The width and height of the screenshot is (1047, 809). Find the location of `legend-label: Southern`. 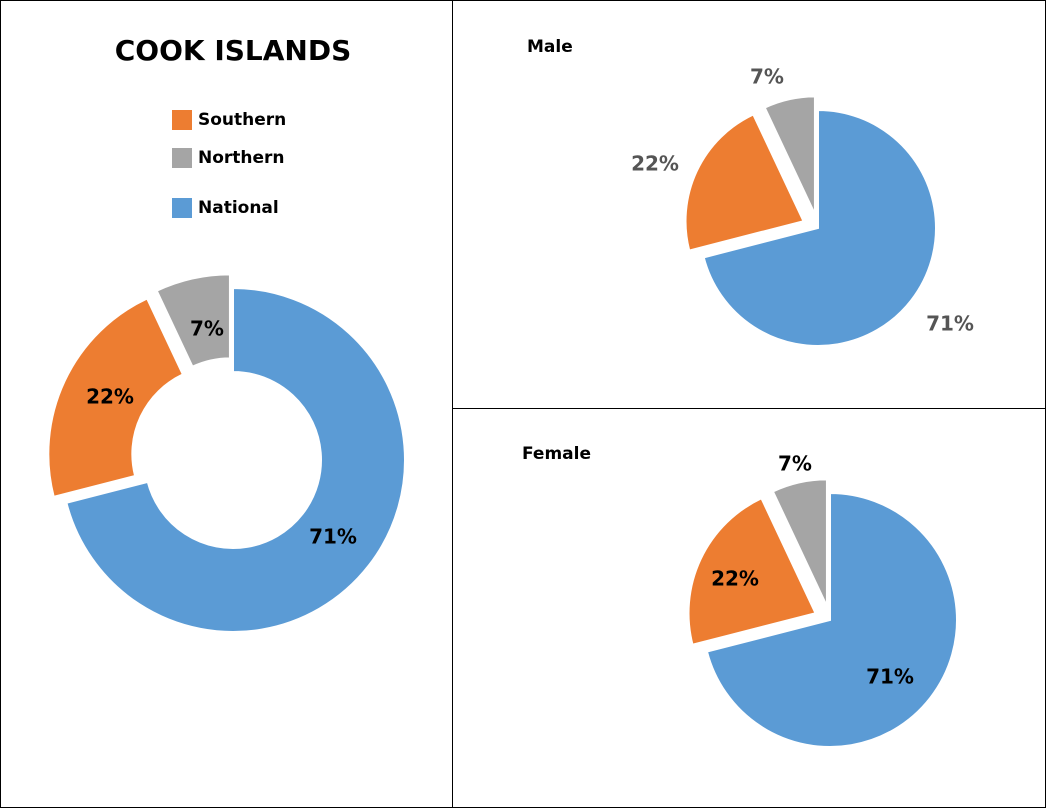

legend-label: Southern is located at coordinates (242, 120).